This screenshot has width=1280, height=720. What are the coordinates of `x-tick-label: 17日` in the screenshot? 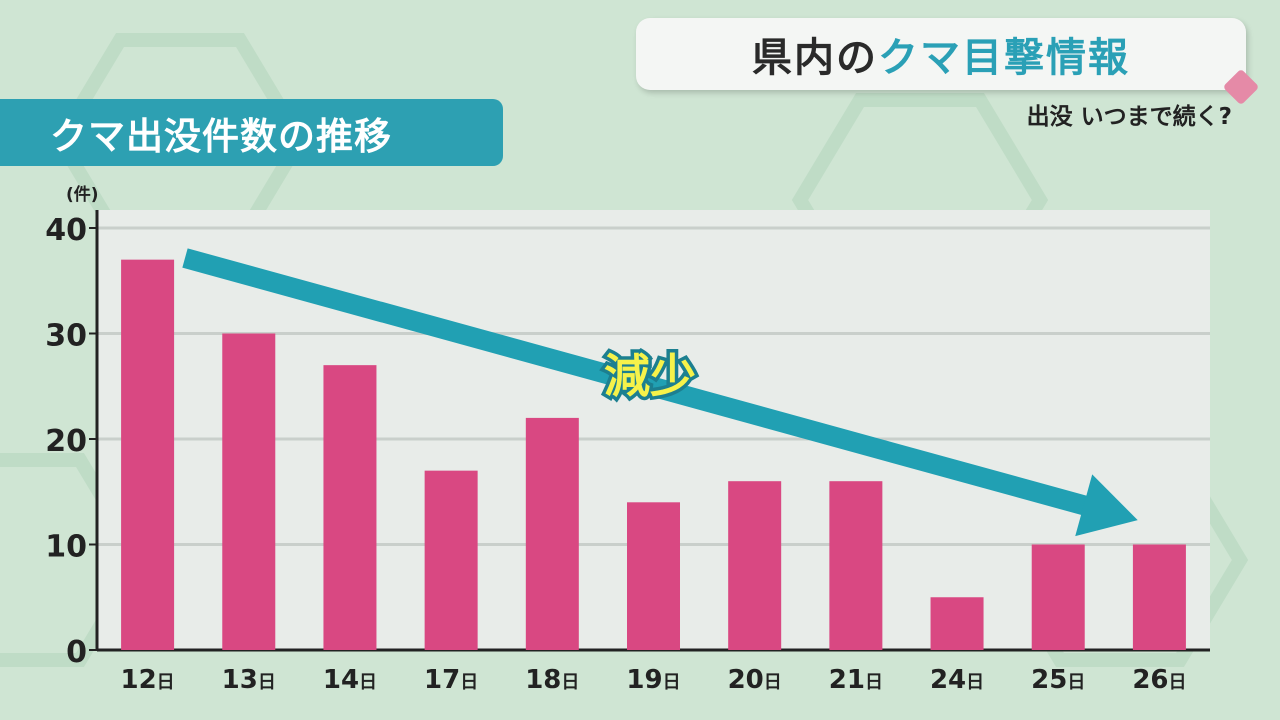 It's located at (451, 680).